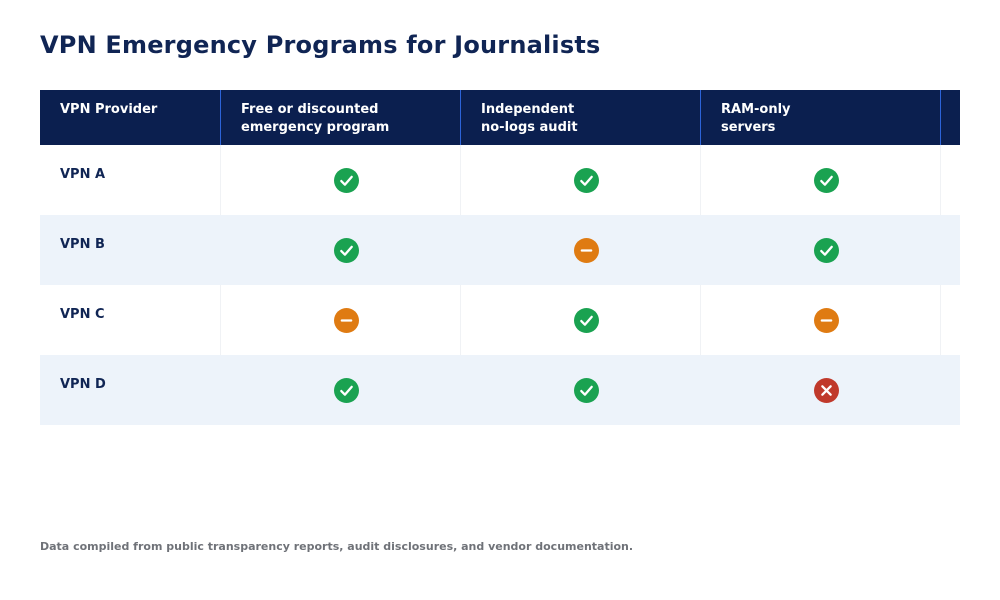 This screenshot has width=1000, height=600. Describe the element at coordinates (950, 117) in the screenshot. I see `column-header-spacer` at that location.